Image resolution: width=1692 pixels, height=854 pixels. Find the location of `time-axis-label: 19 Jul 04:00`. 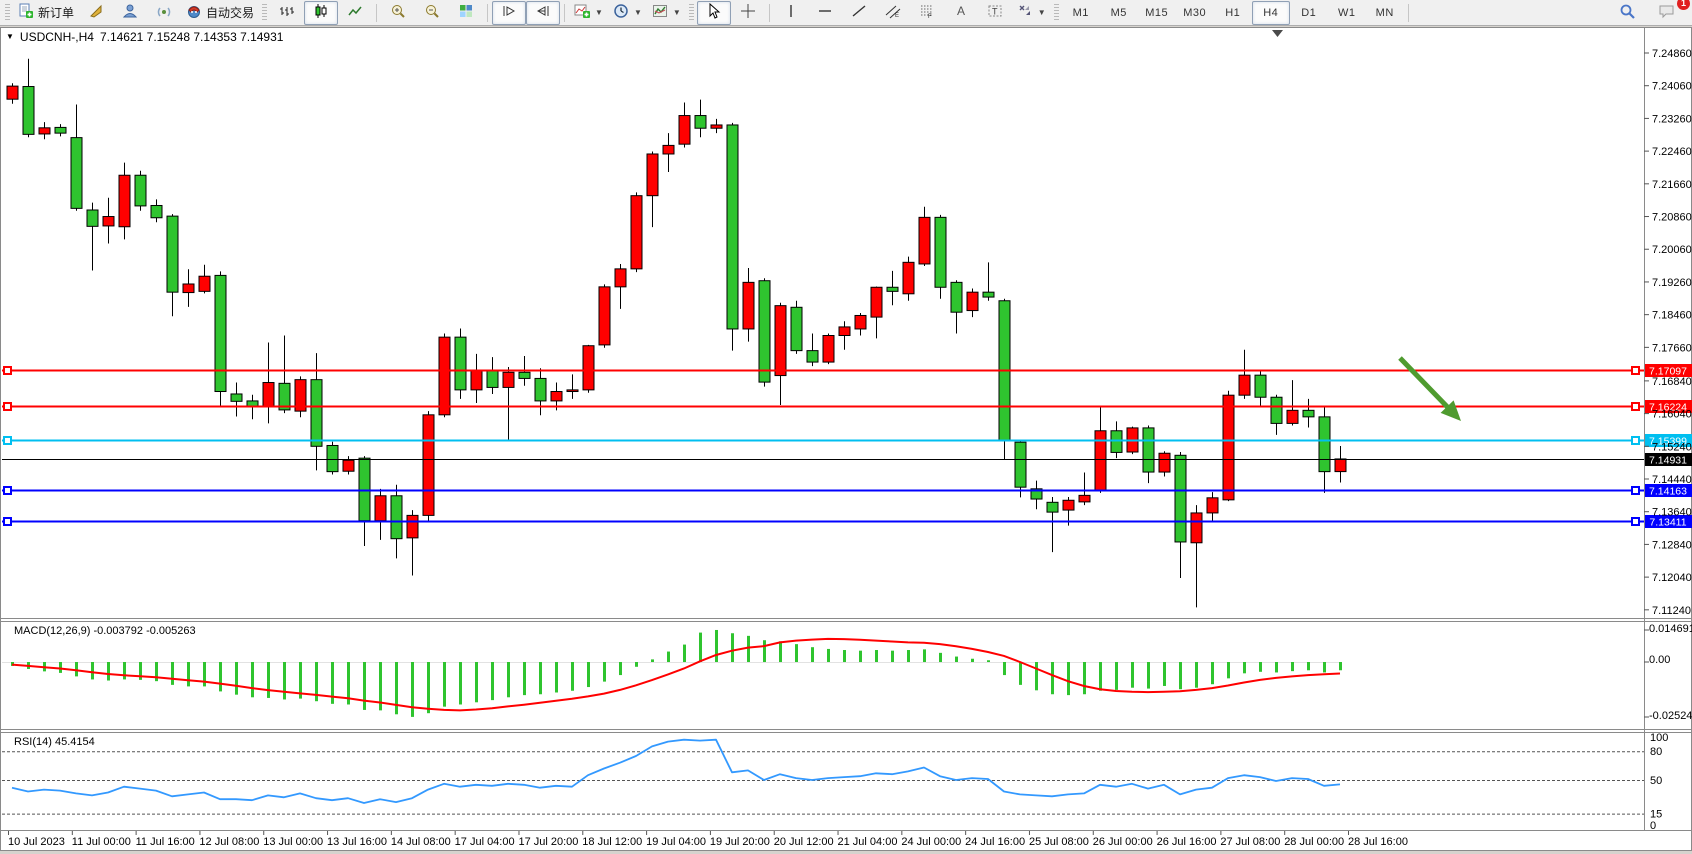

time-axis-label: 19 Jul 04:00 is located at coordinates (676, 842).